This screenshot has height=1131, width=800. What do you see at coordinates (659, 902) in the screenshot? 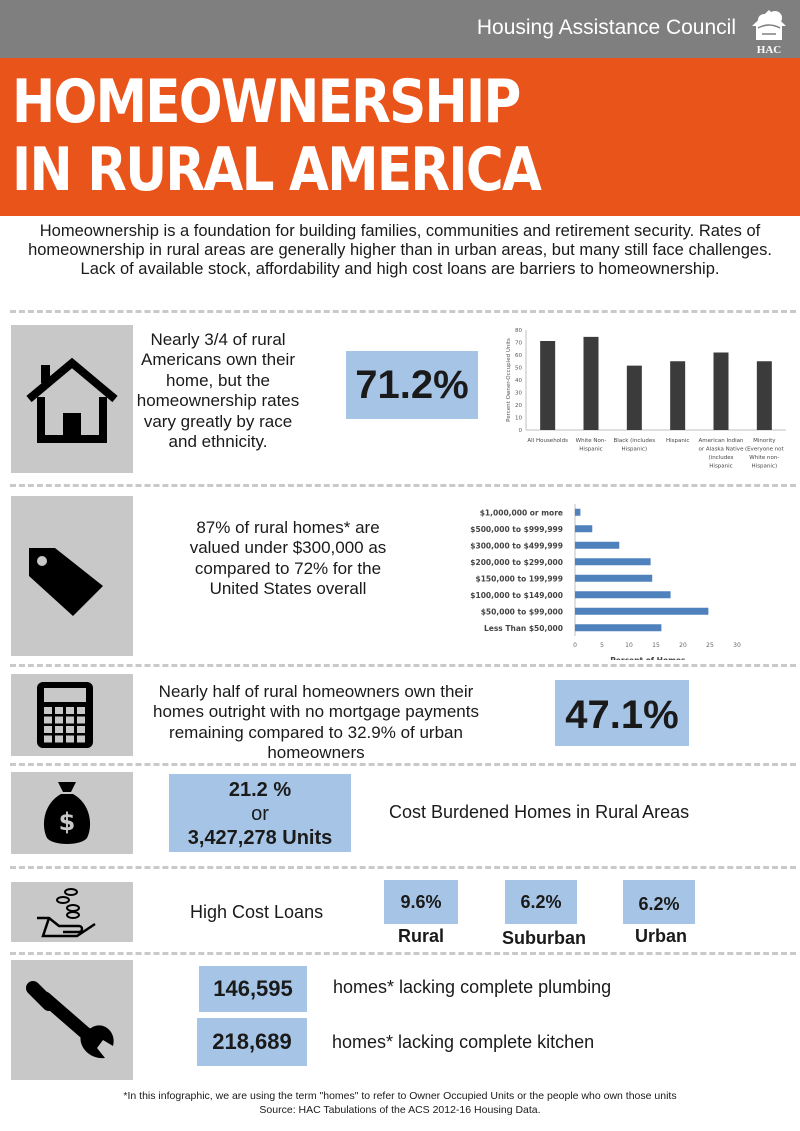
I see `loan-rate-urban: 6.2%` at bounding box center [659, 902].